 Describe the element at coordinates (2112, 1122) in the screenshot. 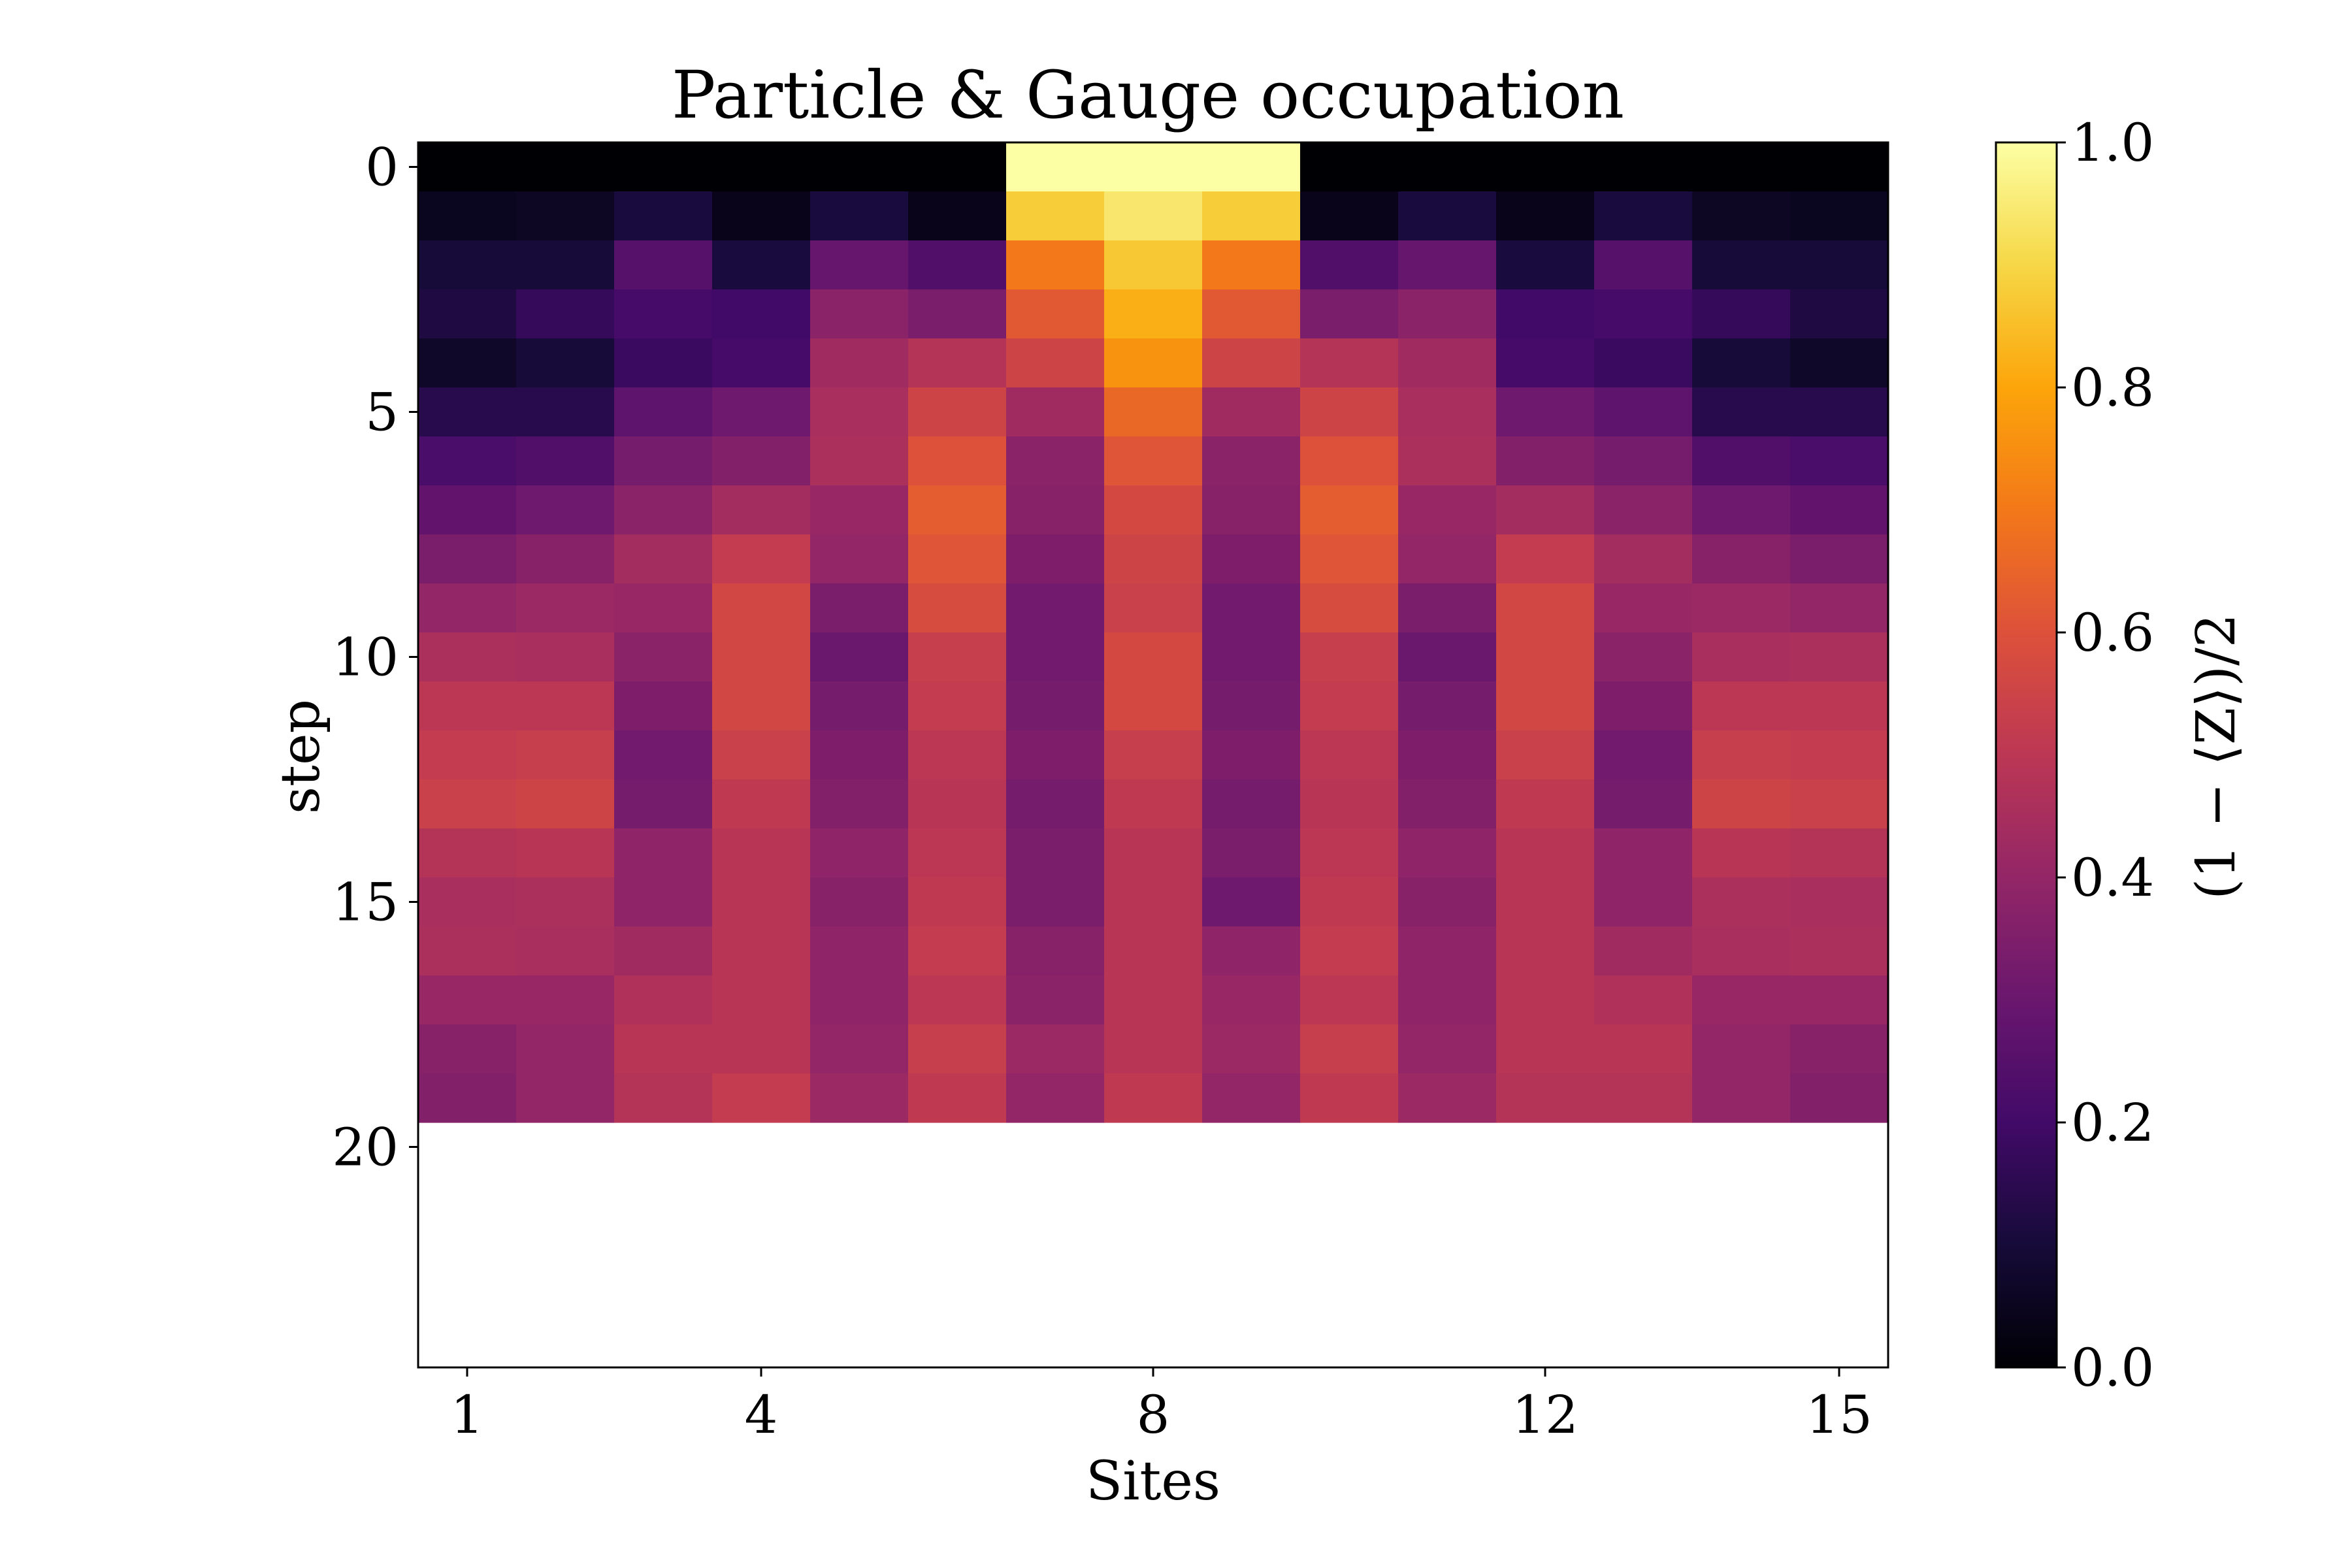

I see `colorbar-tick-label: 0.2` at that location.